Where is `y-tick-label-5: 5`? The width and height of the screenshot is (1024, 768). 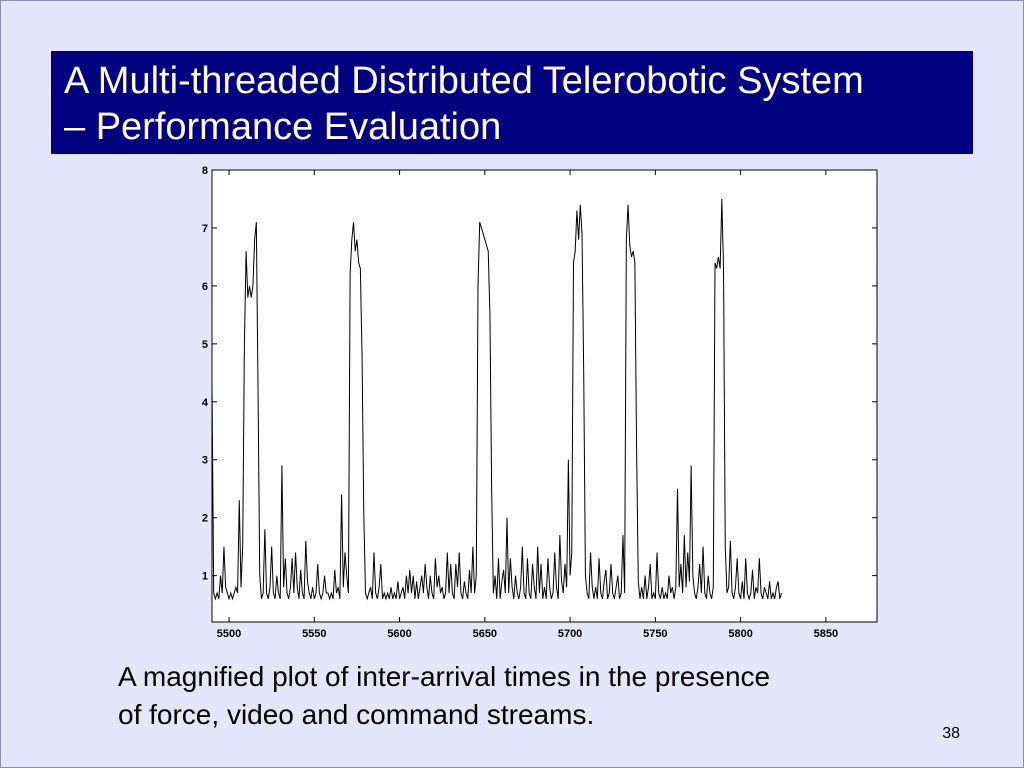
y-tick-label-5: 5 is located at coordinates (205, 345).